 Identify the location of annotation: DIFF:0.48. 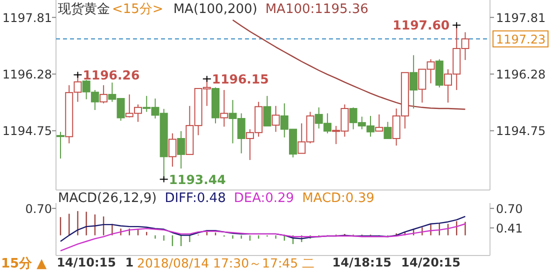
(195, 198).